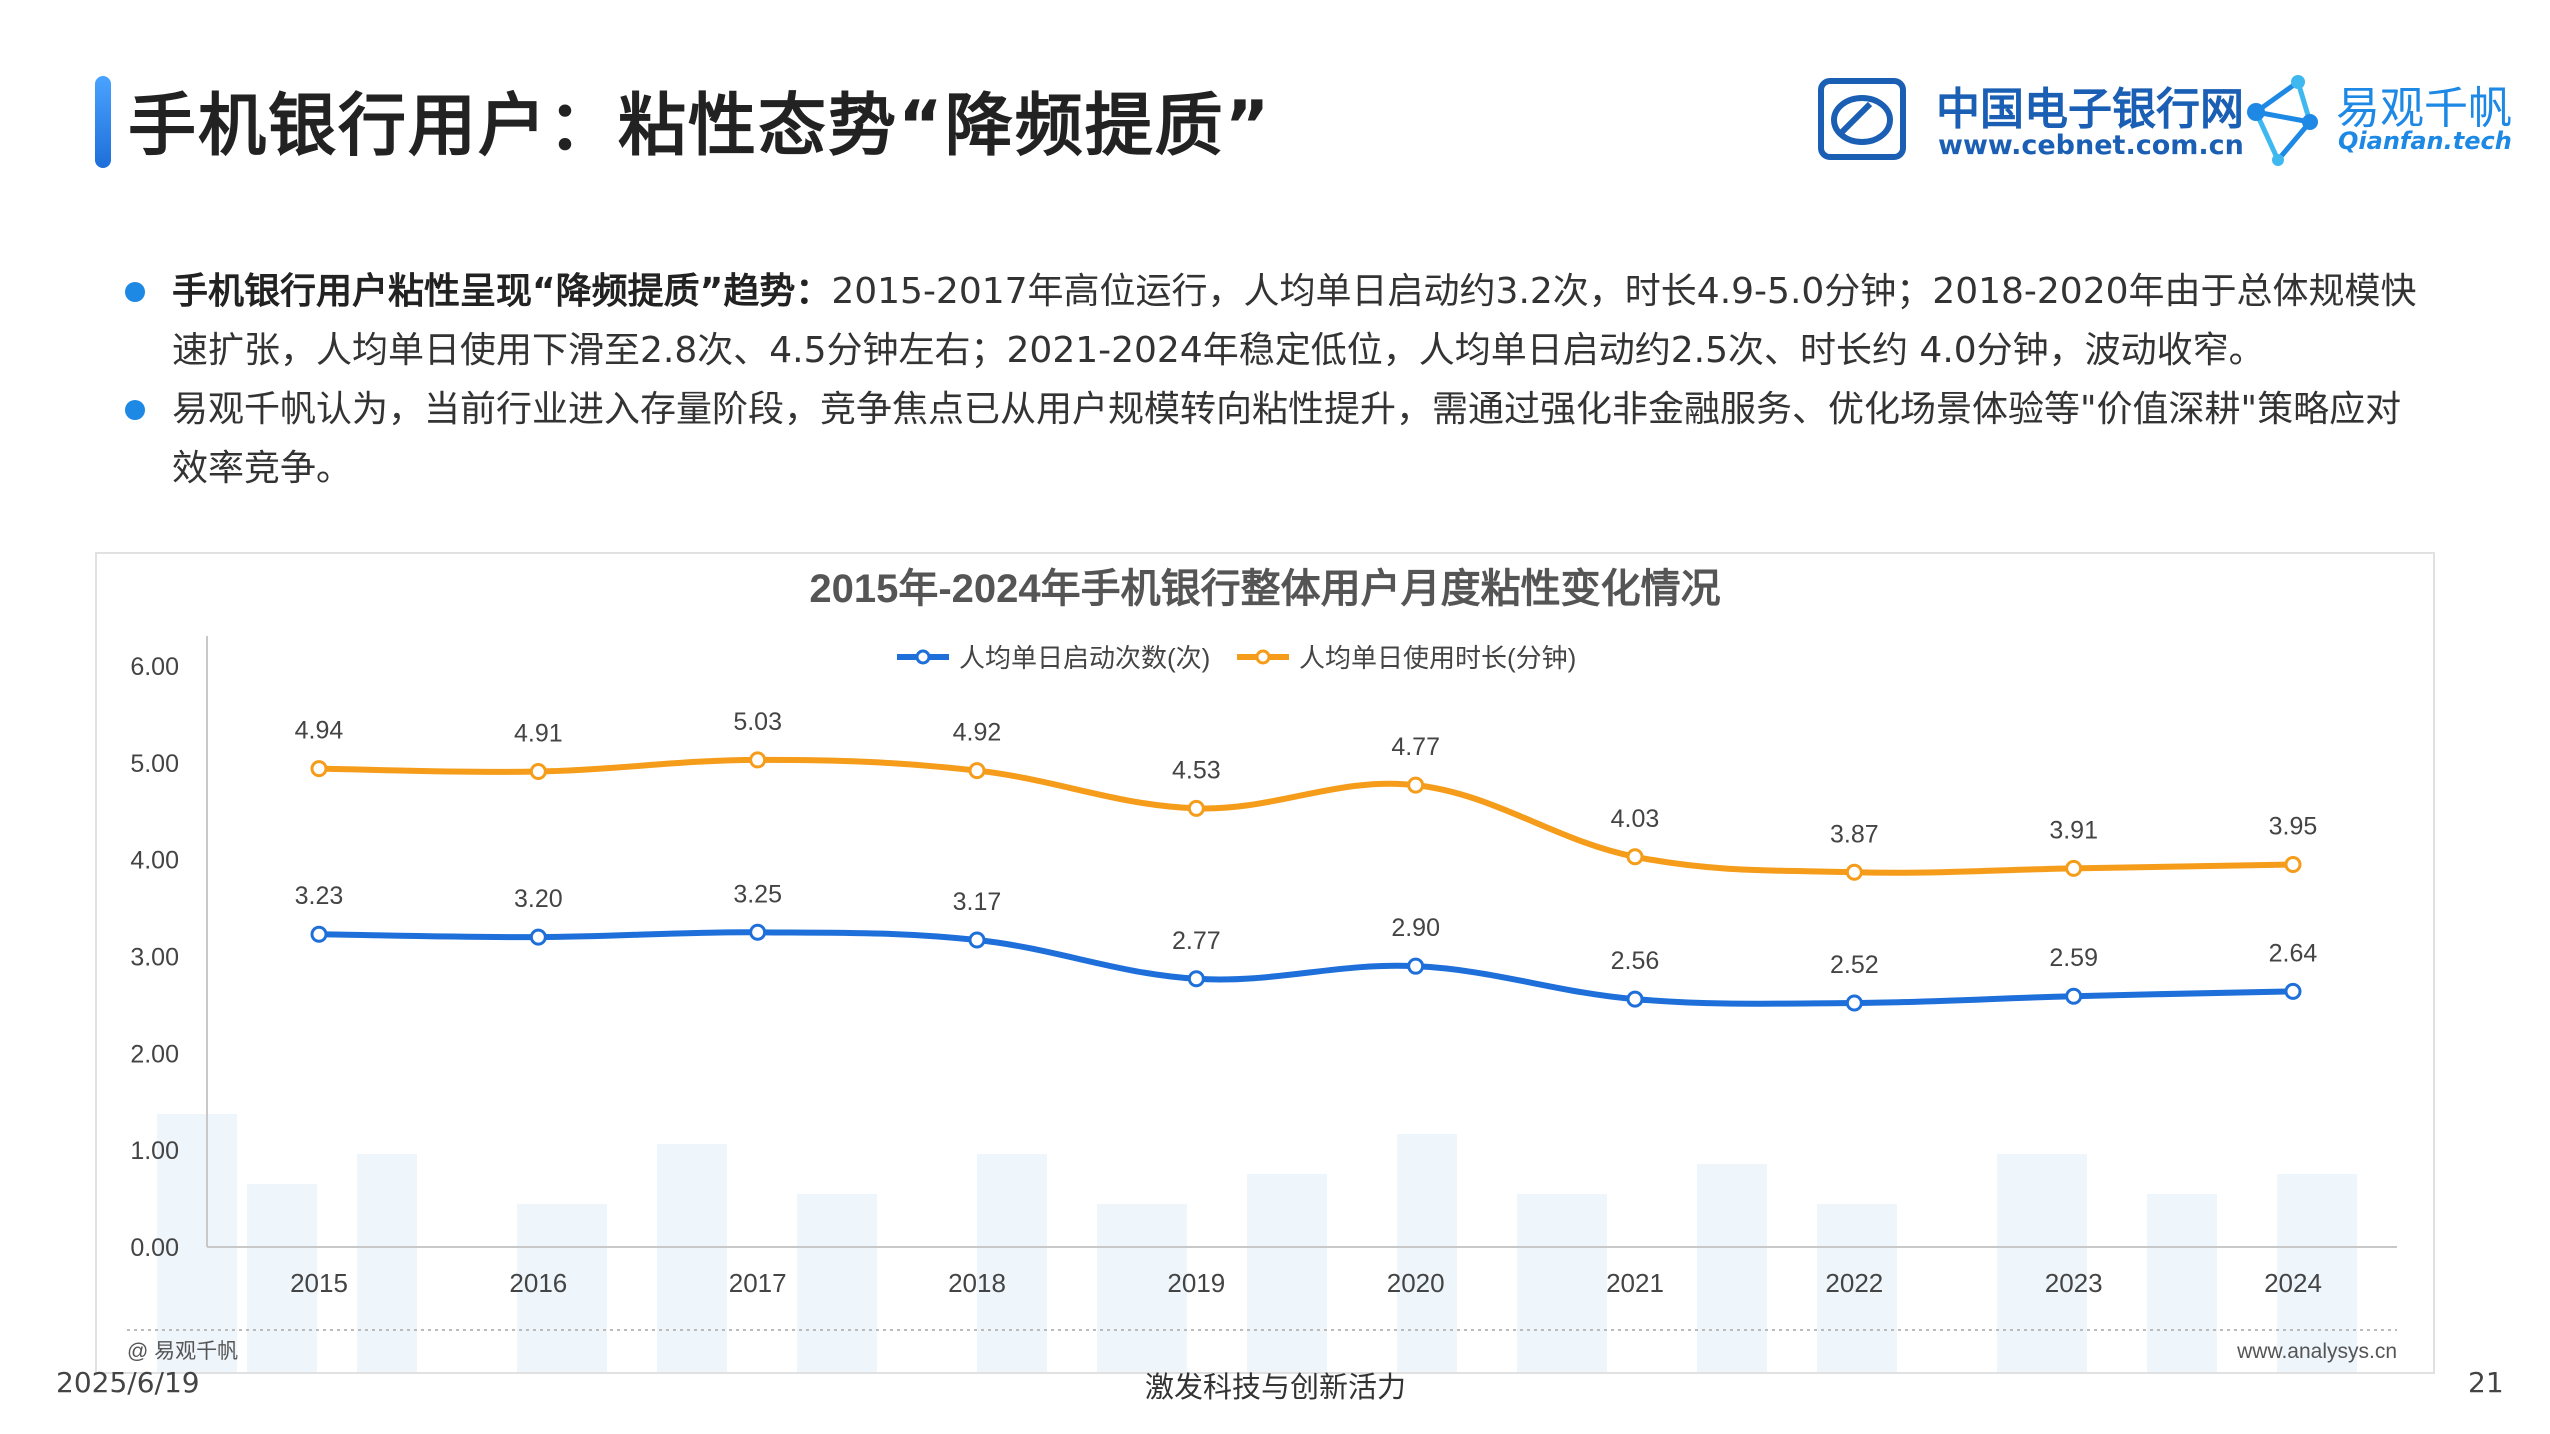 The image size is (2550, 1434). I want to click on data-label: 2.52, so click(1854, 965).